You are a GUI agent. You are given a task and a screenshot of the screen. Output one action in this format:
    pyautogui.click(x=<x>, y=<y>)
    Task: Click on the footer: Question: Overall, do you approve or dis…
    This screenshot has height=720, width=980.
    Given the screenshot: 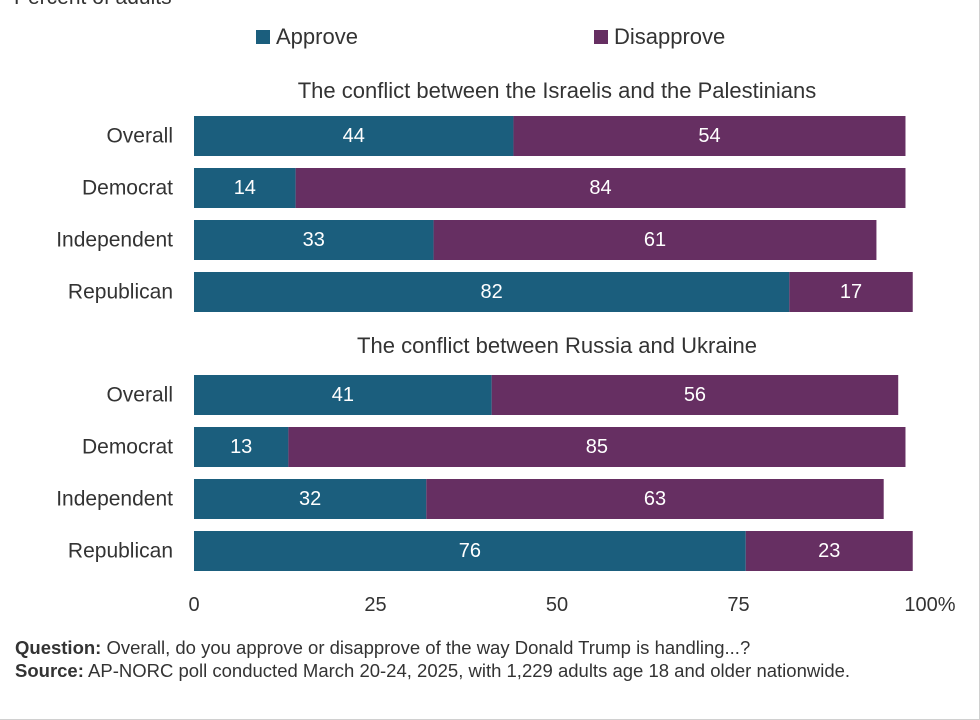 What is the action you would take?
    pyautogui.click(x=490, y=659)
    